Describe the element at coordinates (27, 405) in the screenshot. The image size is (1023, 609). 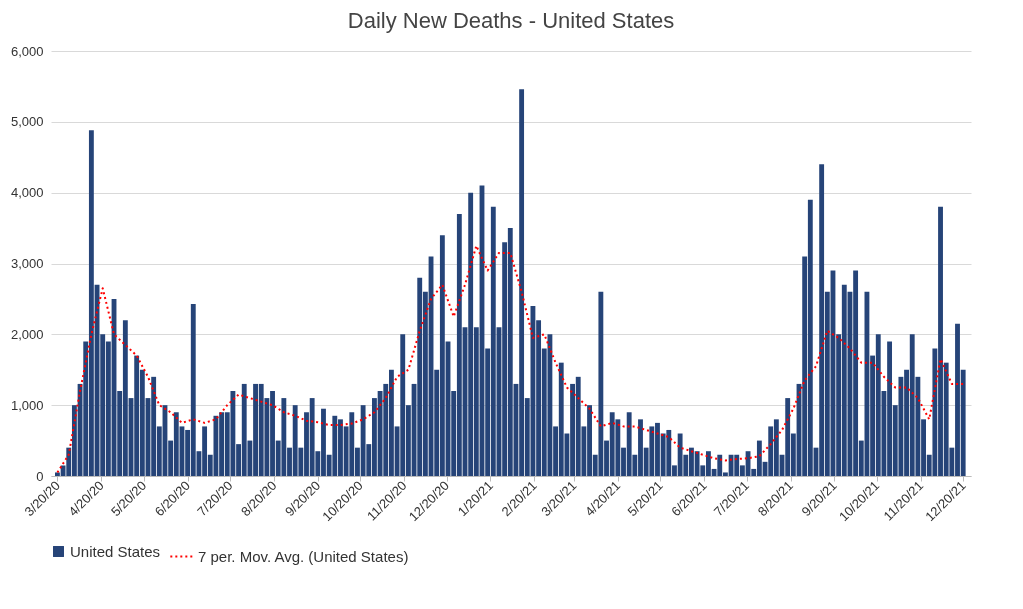
I see `y-tick-label: 1,000` at that location.